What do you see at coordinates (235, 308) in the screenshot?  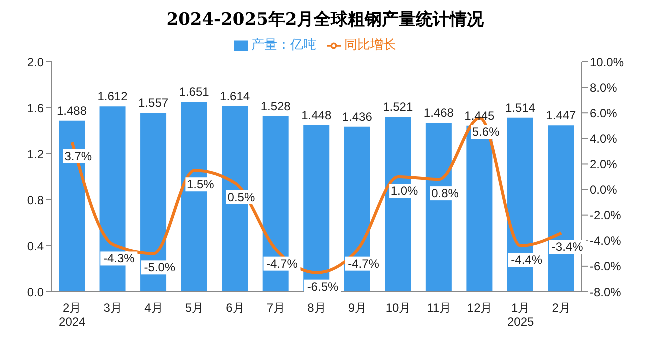 I see `x-tick-label: 6月` at bounding box center [235, 308].